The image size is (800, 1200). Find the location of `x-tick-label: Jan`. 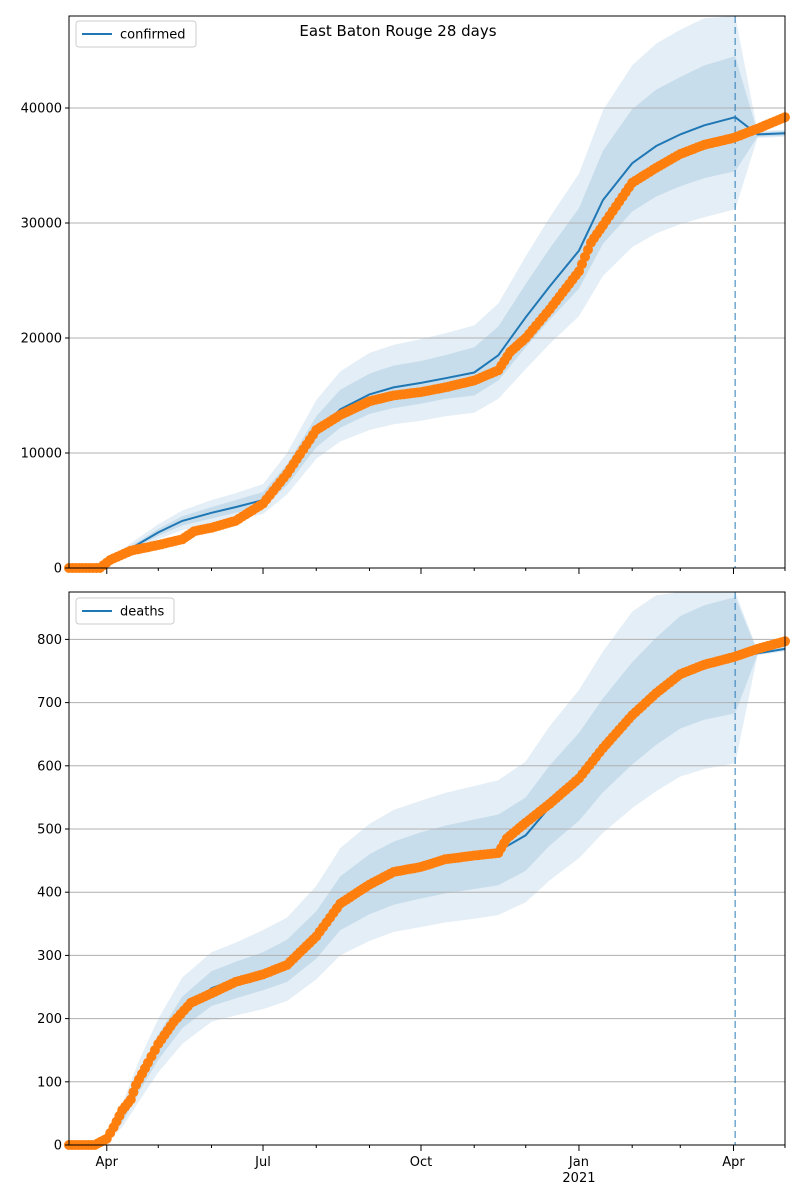

x-tick-label: Jan is located at coordinates (578, 1162).